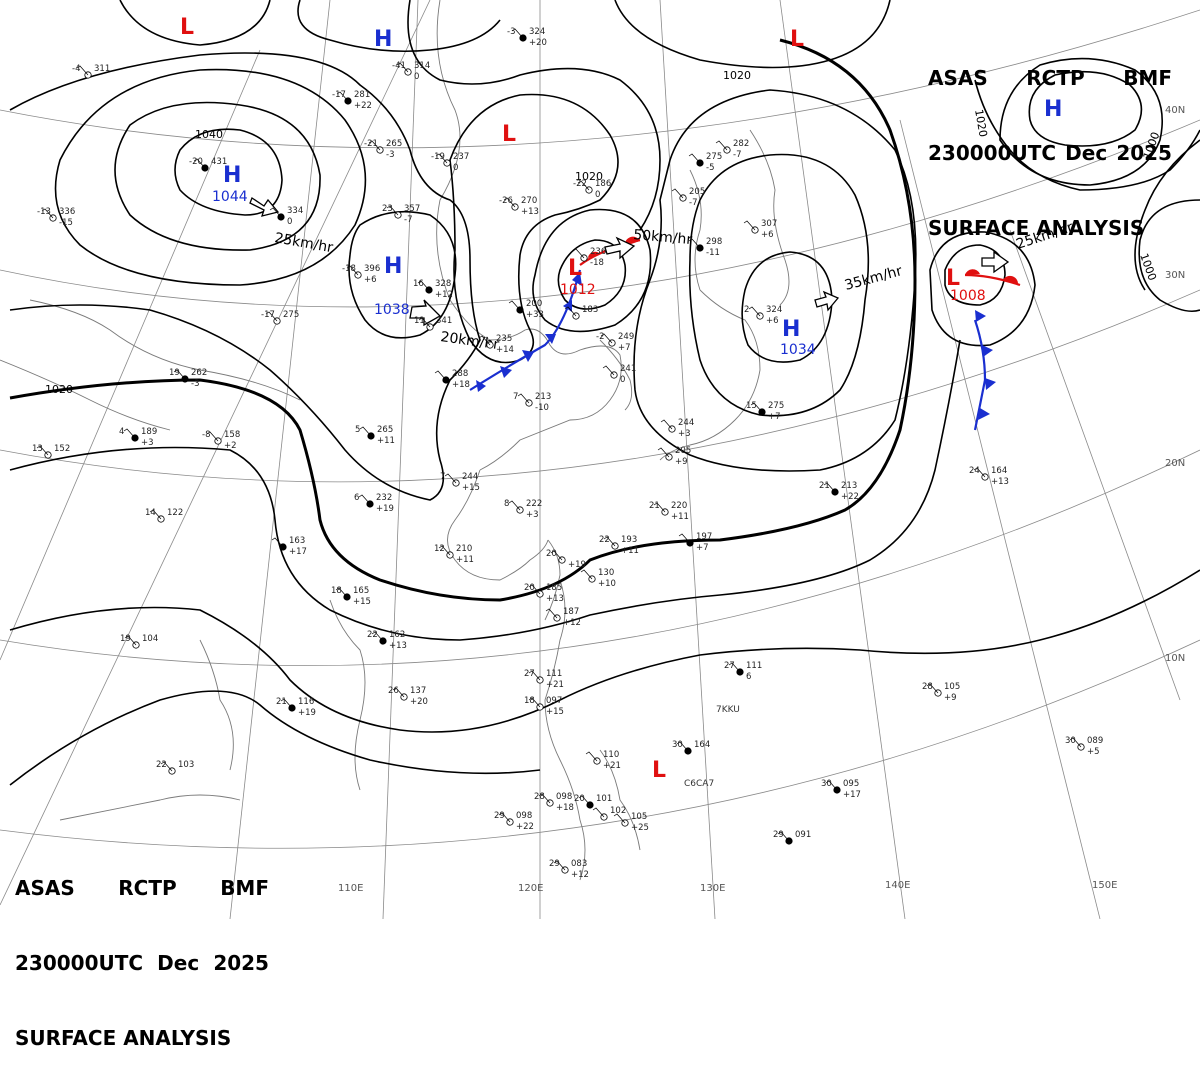 This screenshot has height=1076, width=1200. Describe the element at coordinates (776, 406) in the screenshot. I see `station-pressure: 275` at that location.